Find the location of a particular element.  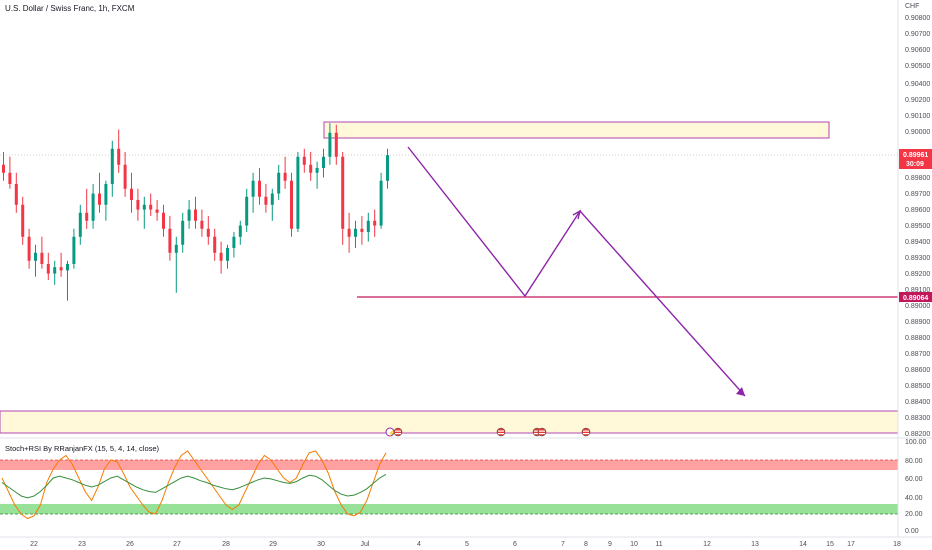

indicator-axis-label: 40.00 is located at coordinates (914, 498).